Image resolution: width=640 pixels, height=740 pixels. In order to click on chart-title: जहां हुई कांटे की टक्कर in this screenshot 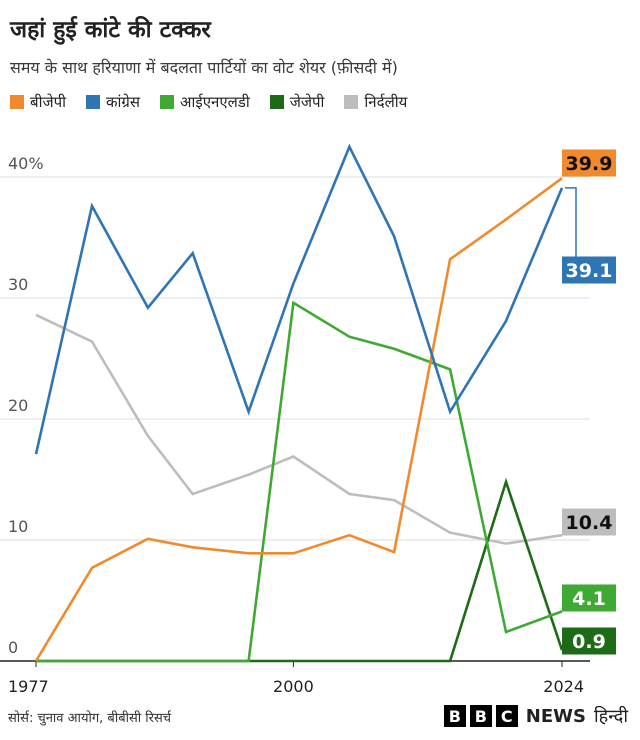, I will do `click(110, 30)`.